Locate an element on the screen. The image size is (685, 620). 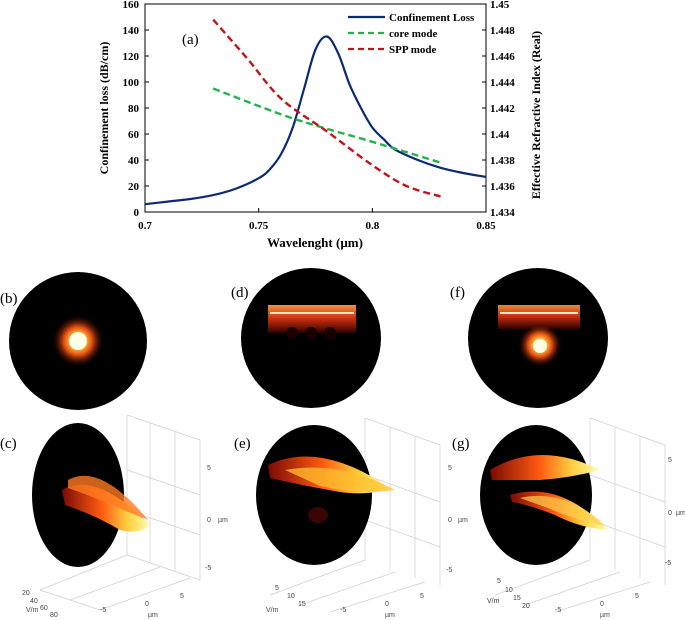
legend-label-spp-mode: SPP mode is located at coordinates (412, 50).